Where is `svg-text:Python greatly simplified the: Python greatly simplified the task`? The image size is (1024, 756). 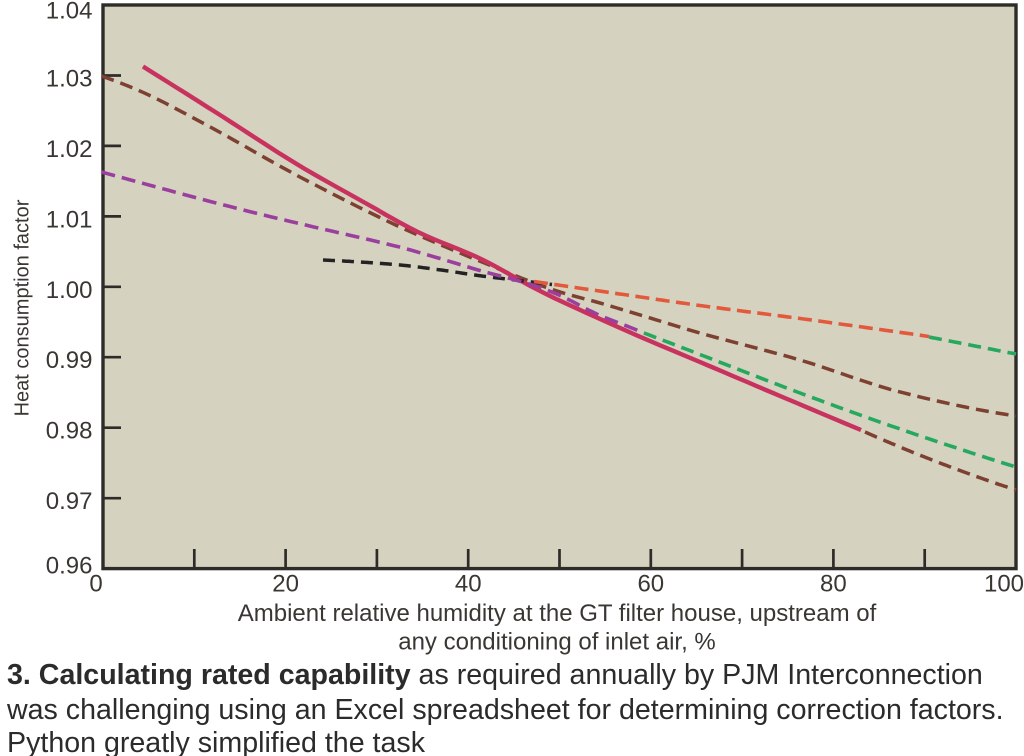
svg-text:Python greatly simplified the: Python greatly simplified the task is located at coordinates (216, 741).